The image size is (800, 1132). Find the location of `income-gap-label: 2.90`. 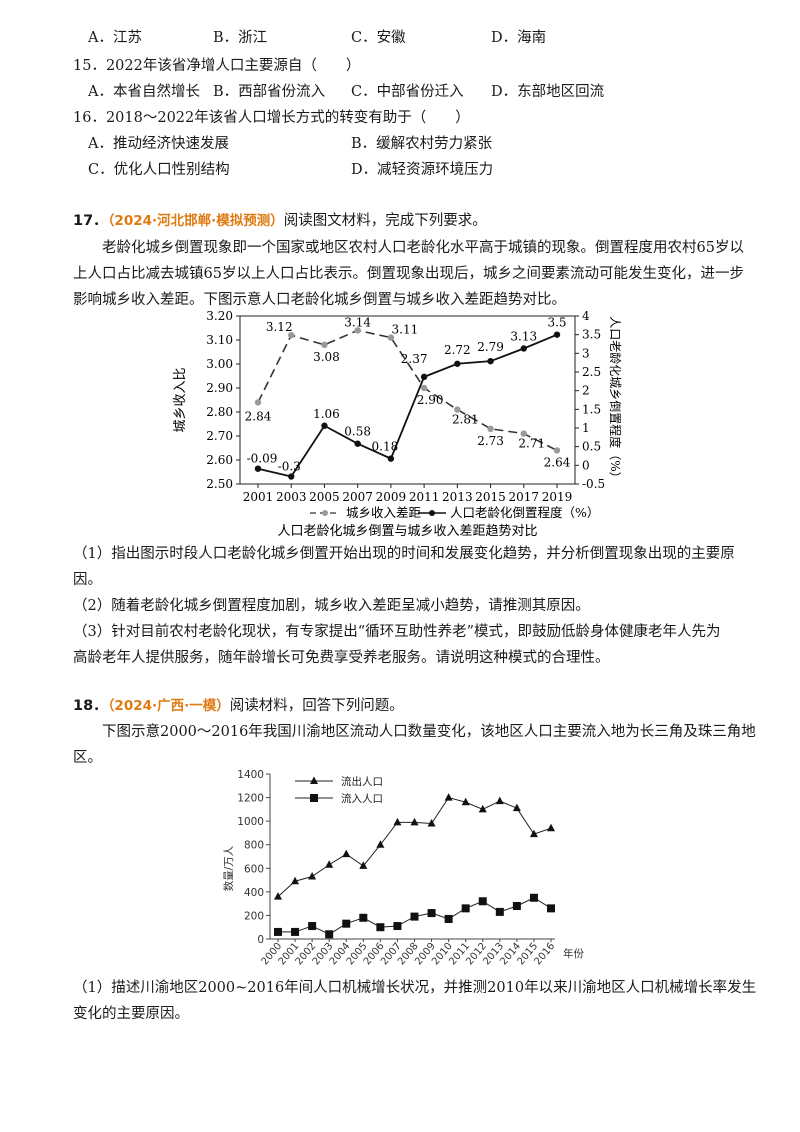

income-gap-label: 2.90 is located at coordinates (430, 400).